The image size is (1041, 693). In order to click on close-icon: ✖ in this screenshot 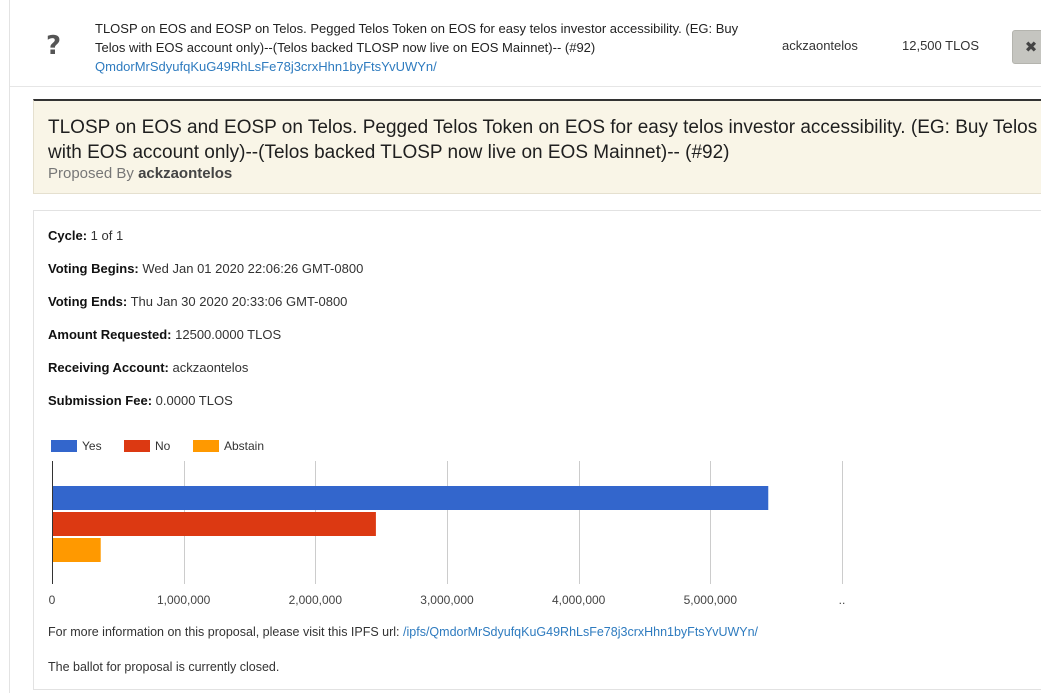, I will do `click(1031, 47)`.